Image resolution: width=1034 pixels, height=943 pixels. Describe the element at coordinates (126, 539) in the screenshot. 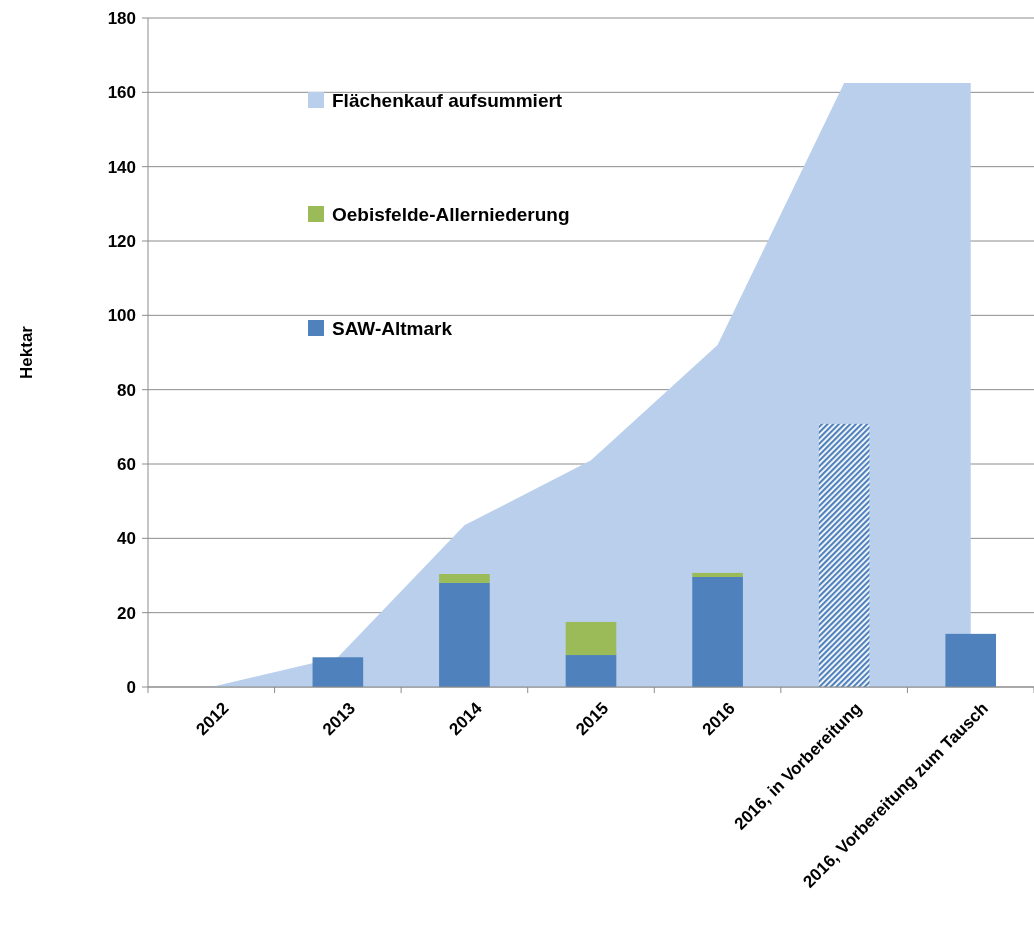

I see `y-tick-label: 40` at that location.